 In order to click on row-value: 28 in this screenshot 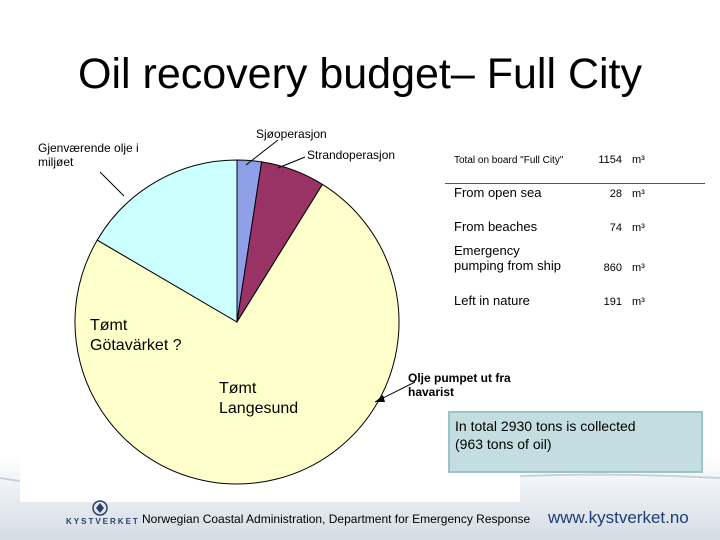, I will do `click(615, 194)`.